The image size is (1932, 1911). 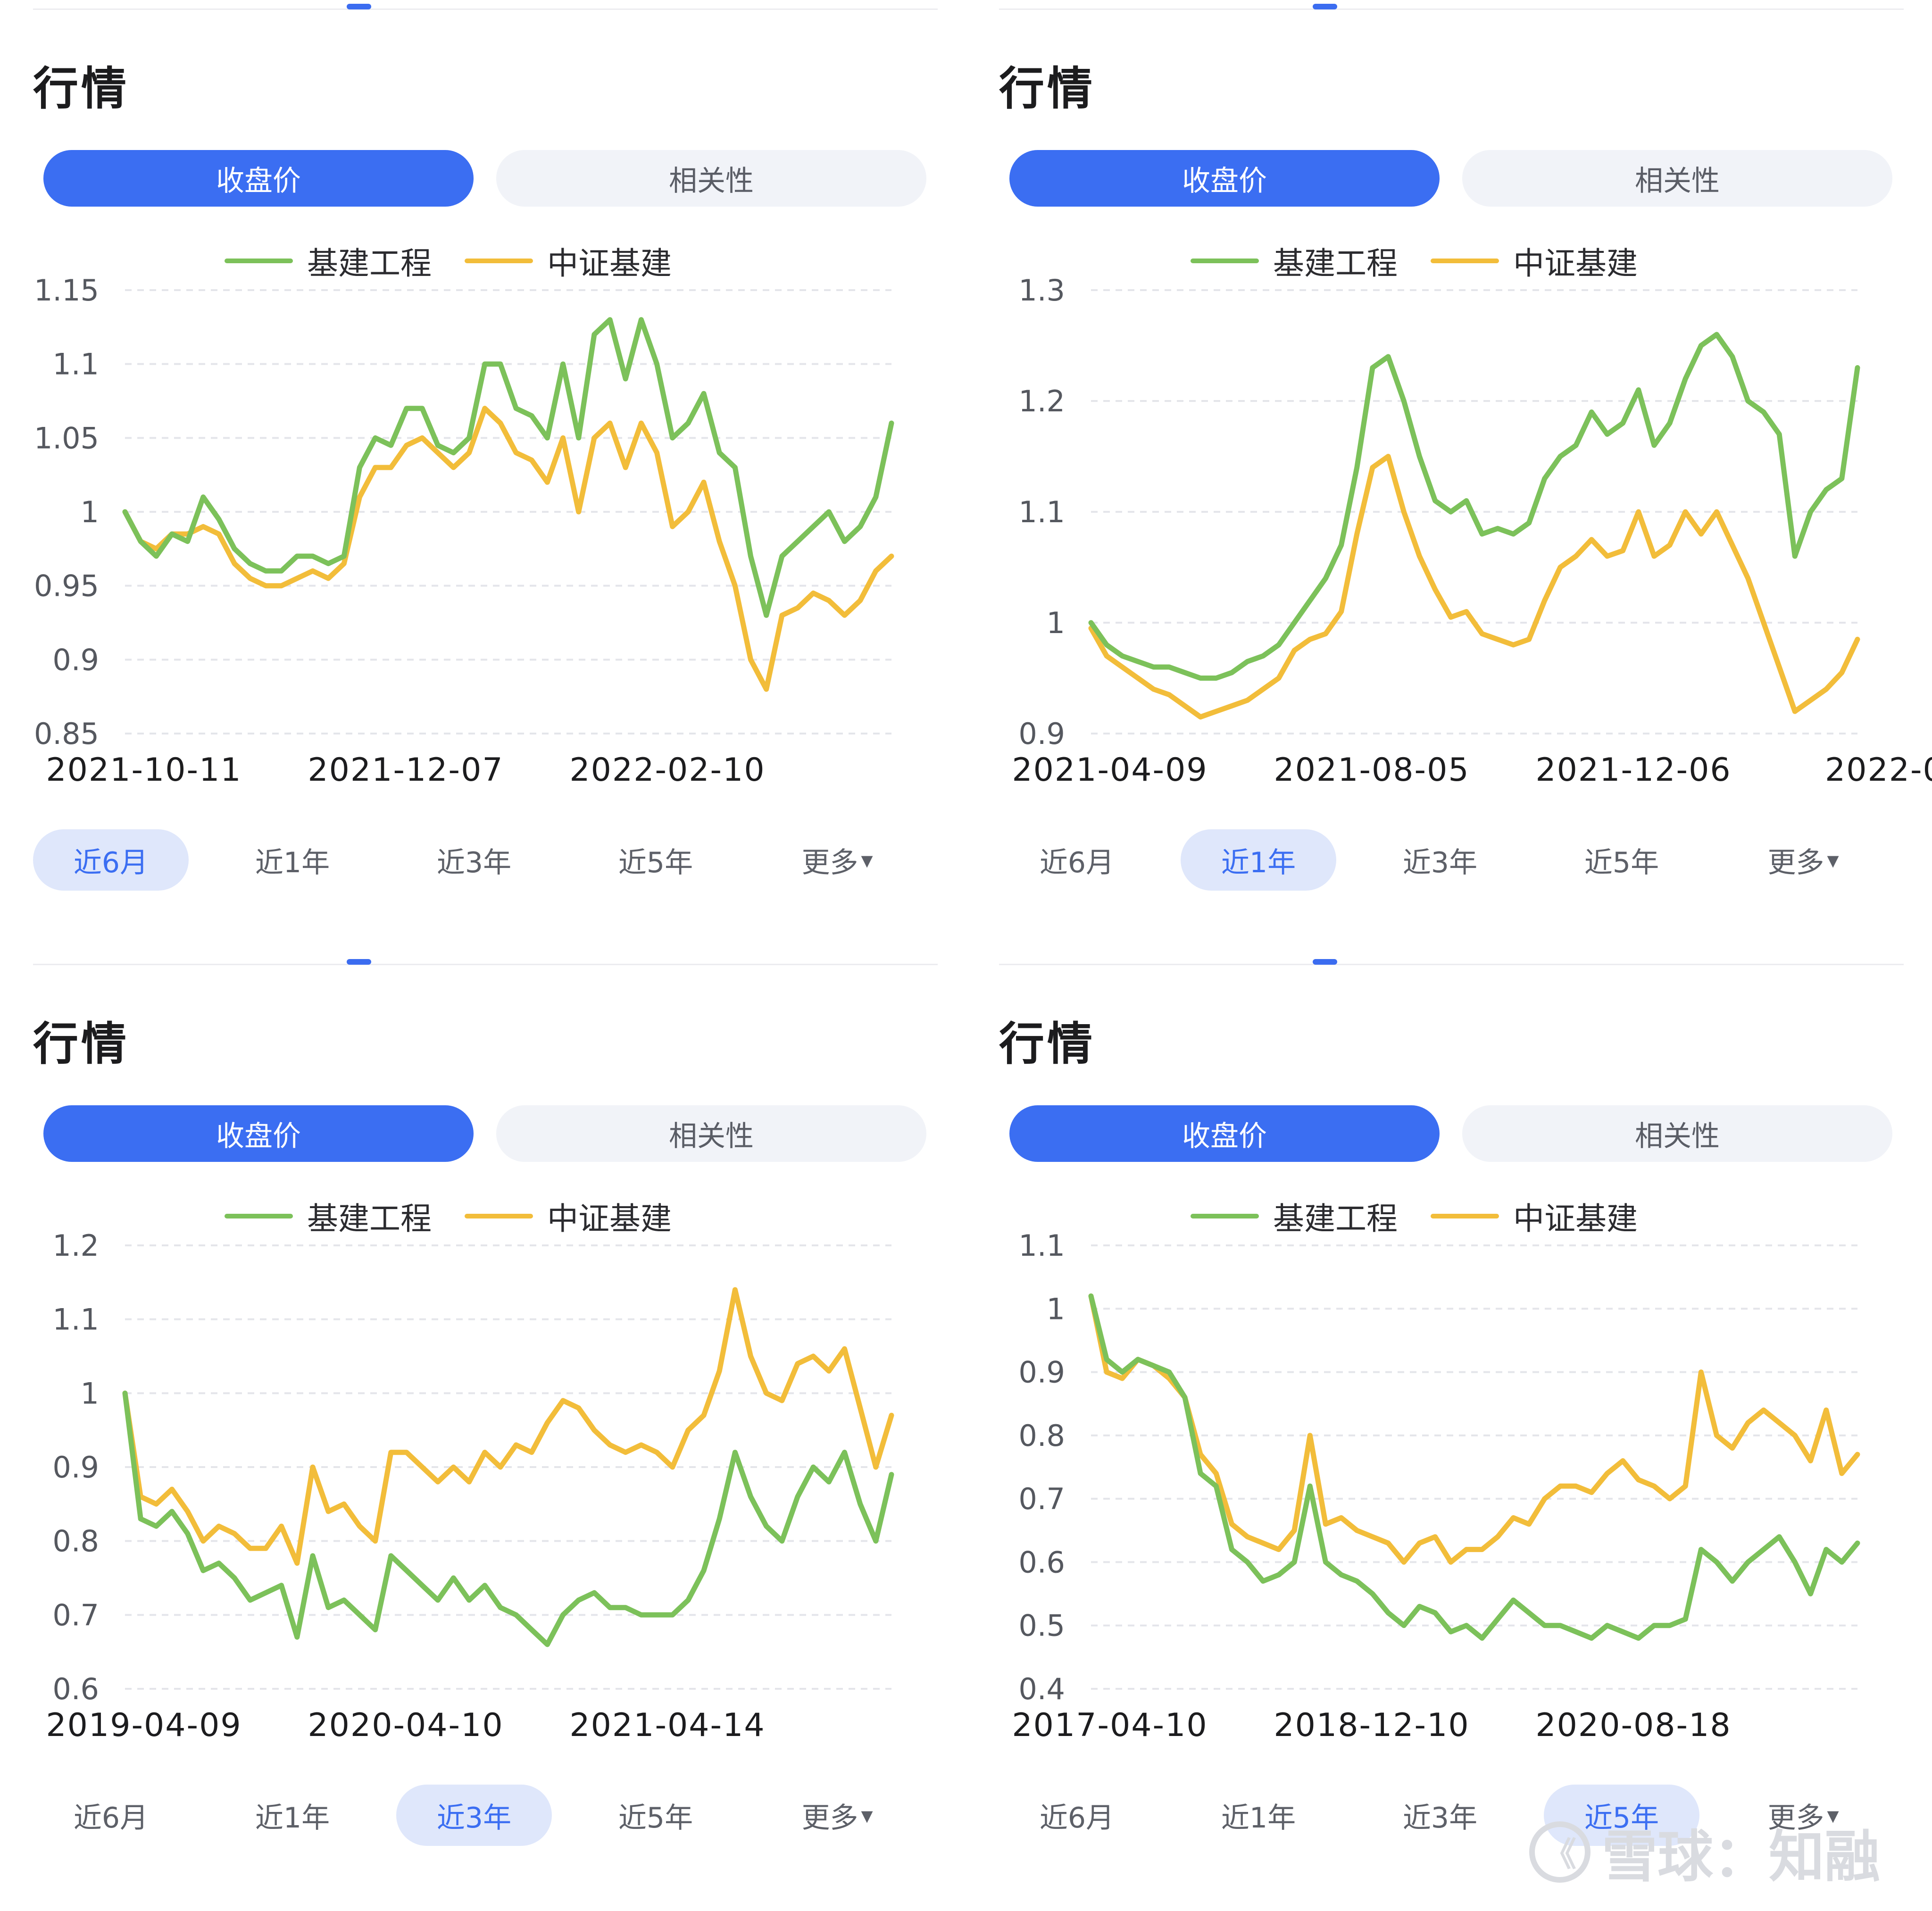 What do you see at coordinates (1042, 1689) in the screenshot?
I see `y-tick-label: 0.4` at bounding box center [1042, 1689].